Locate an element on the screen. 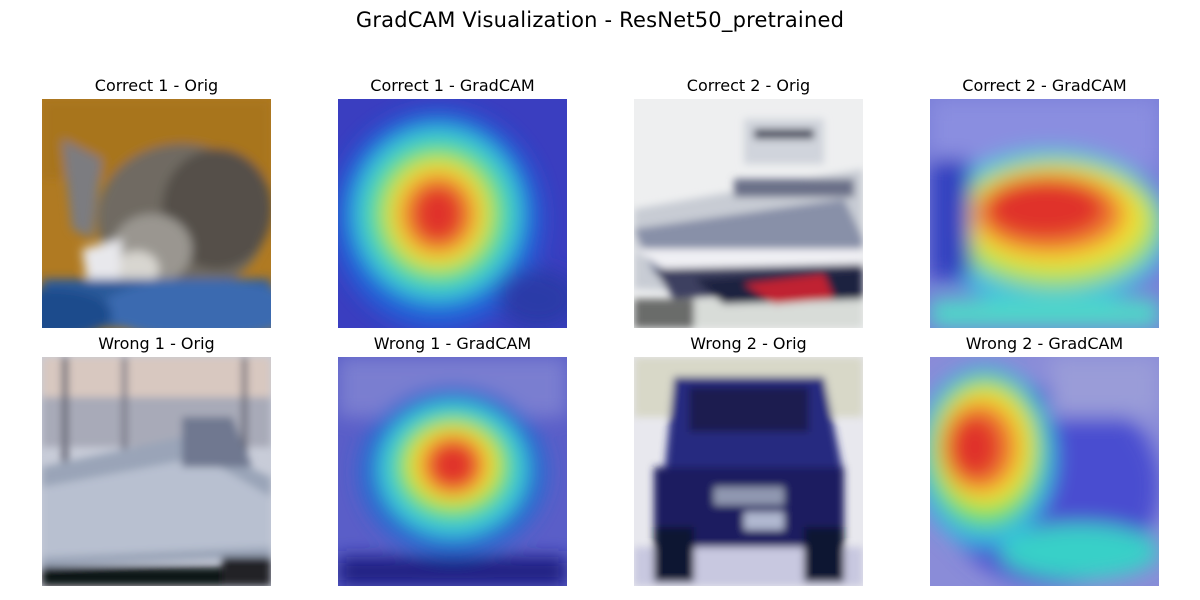 This screenshot has width=1200, height=600. ship-gradcam-heatmap is located at coordinates (1044, 213).